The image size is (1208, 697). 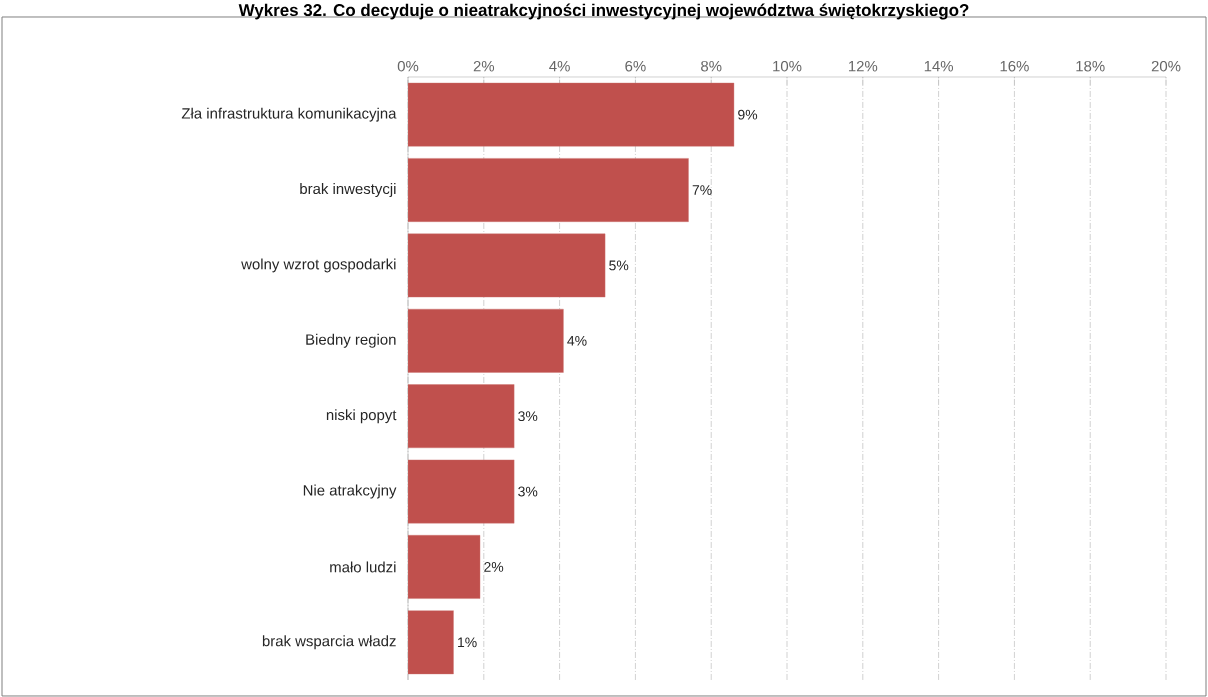 I want to click on y-tick-label: mało ludzi, so click(x=363, y=567).